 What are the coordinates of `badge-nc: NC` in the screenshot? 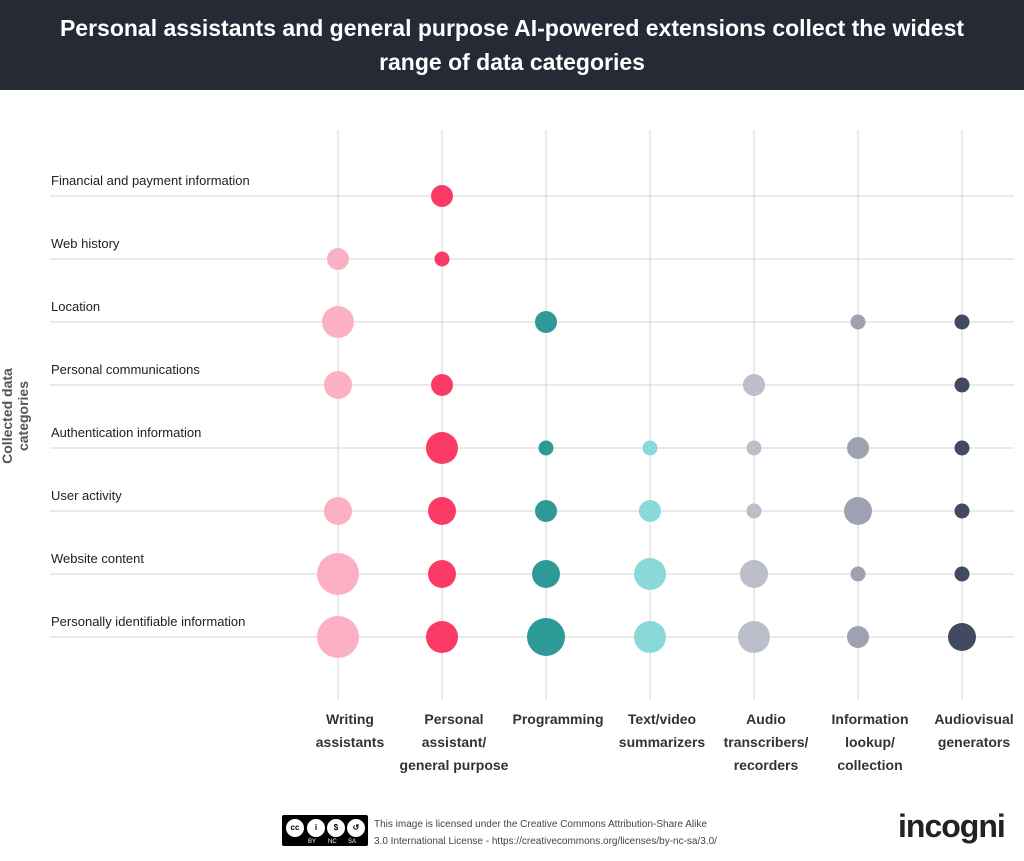 It's located at (332, 842).